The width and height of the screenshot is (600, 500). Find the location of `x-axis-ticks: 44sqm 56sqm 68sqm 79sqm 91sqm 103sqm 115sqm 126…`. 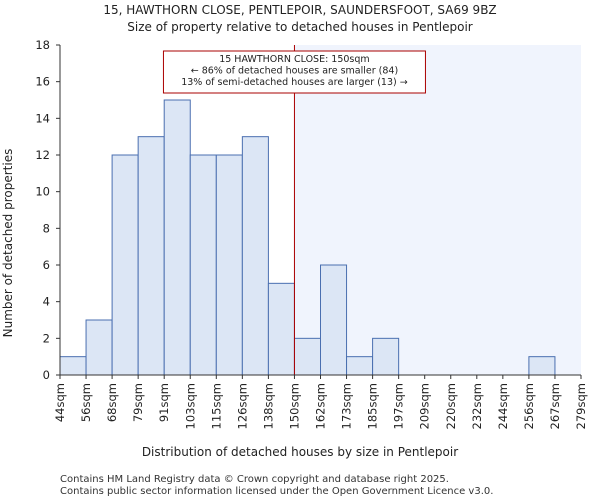

x-axis-ticks: 44sqm 56sqm 68sqm 79sqm 91sqm 103sqm 115sqm 126… is located at coordinates (320, 402).